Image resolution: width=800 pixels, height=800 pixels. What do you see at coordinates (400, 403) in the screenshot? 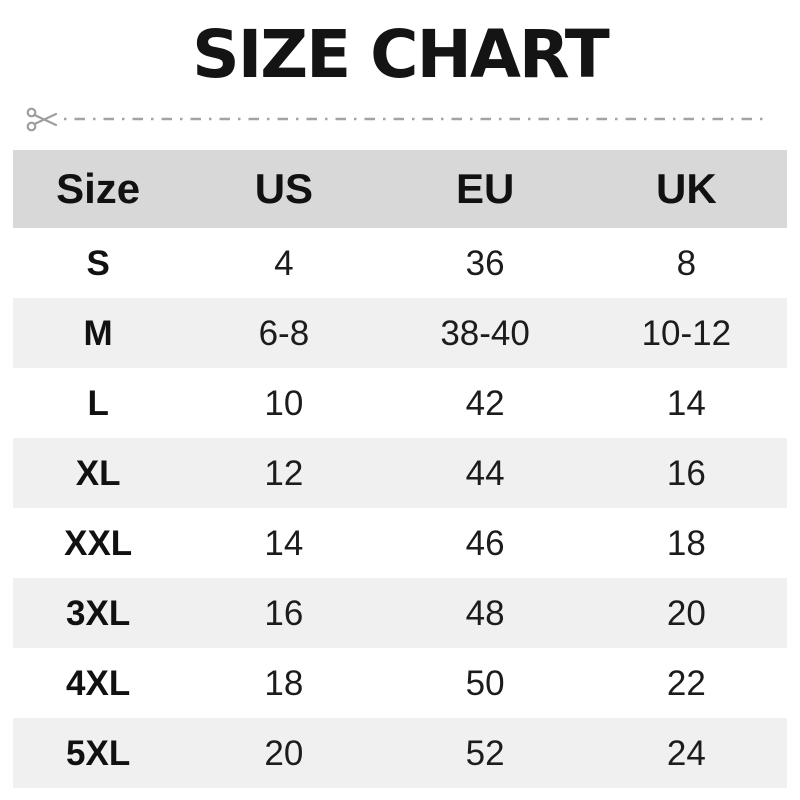
I see `table-row: L 10 42 14` at bounding box center [400, 403].